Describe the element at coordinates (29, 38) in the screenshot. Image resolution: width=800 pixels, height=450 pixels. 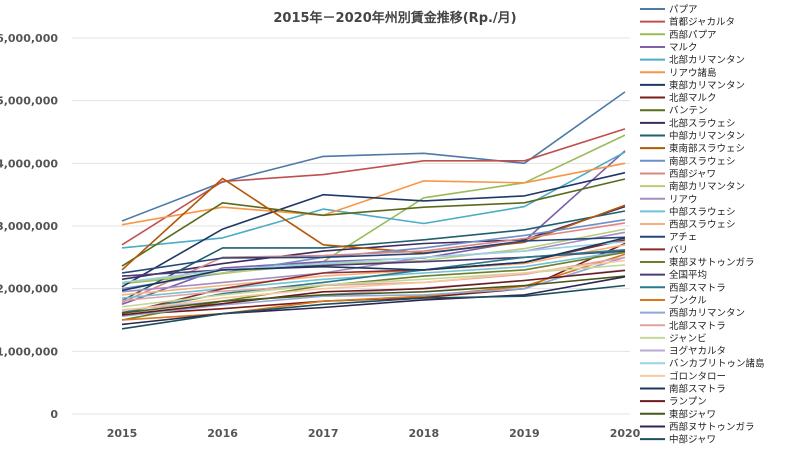
I see `y-tick-label: 6,000,000` at that location.